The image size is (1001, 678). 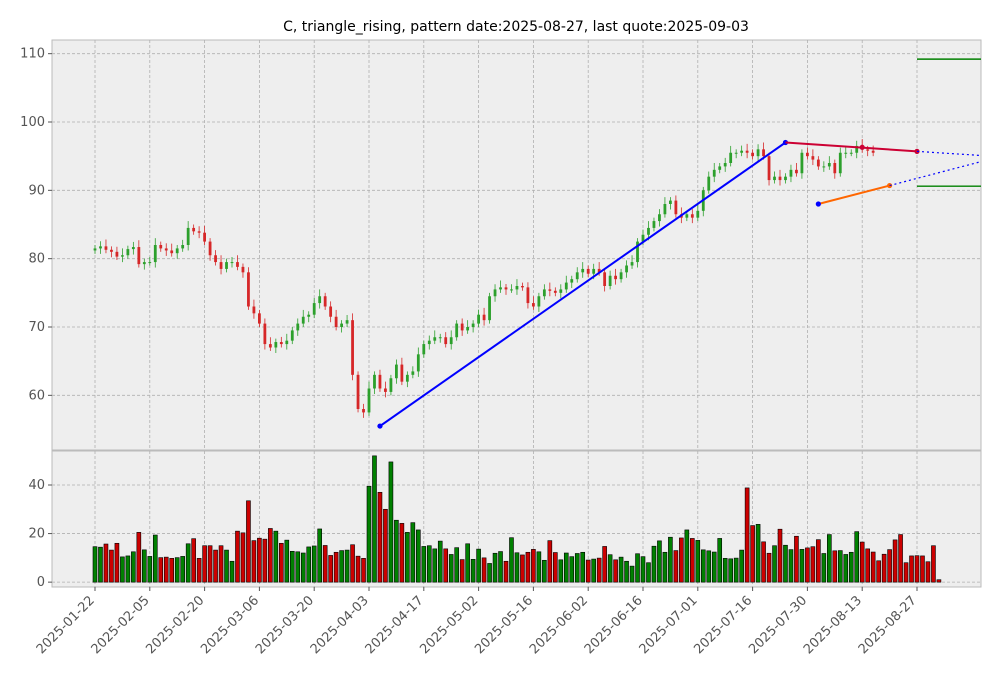 I want to click on pivot-point, so click(x=380, y=426).